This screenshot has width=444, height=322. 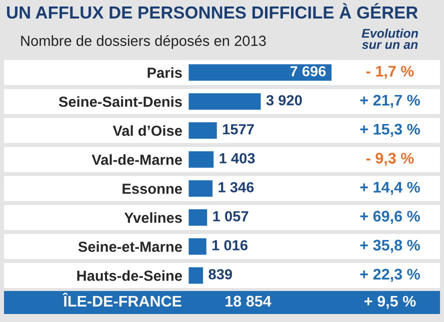 I want to click on y-tick-label: Val d’Oise, so click(x=147, y=130).